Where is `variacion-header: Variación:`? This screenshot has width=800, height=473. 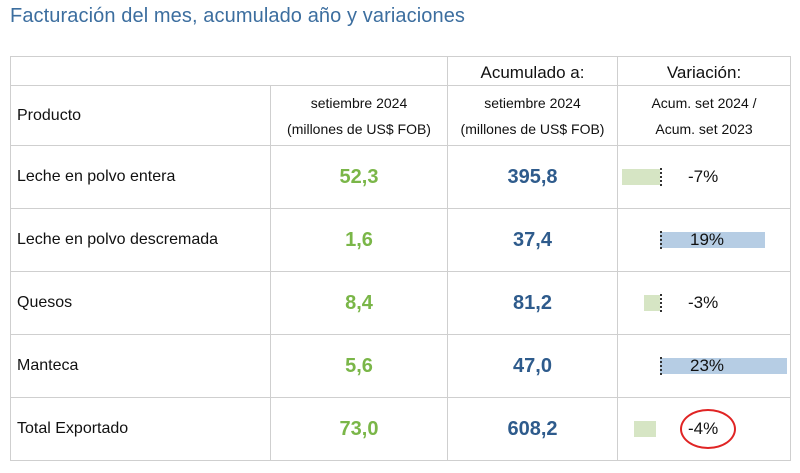
variacion-header: Variación: is located at coordinates (704, 71).